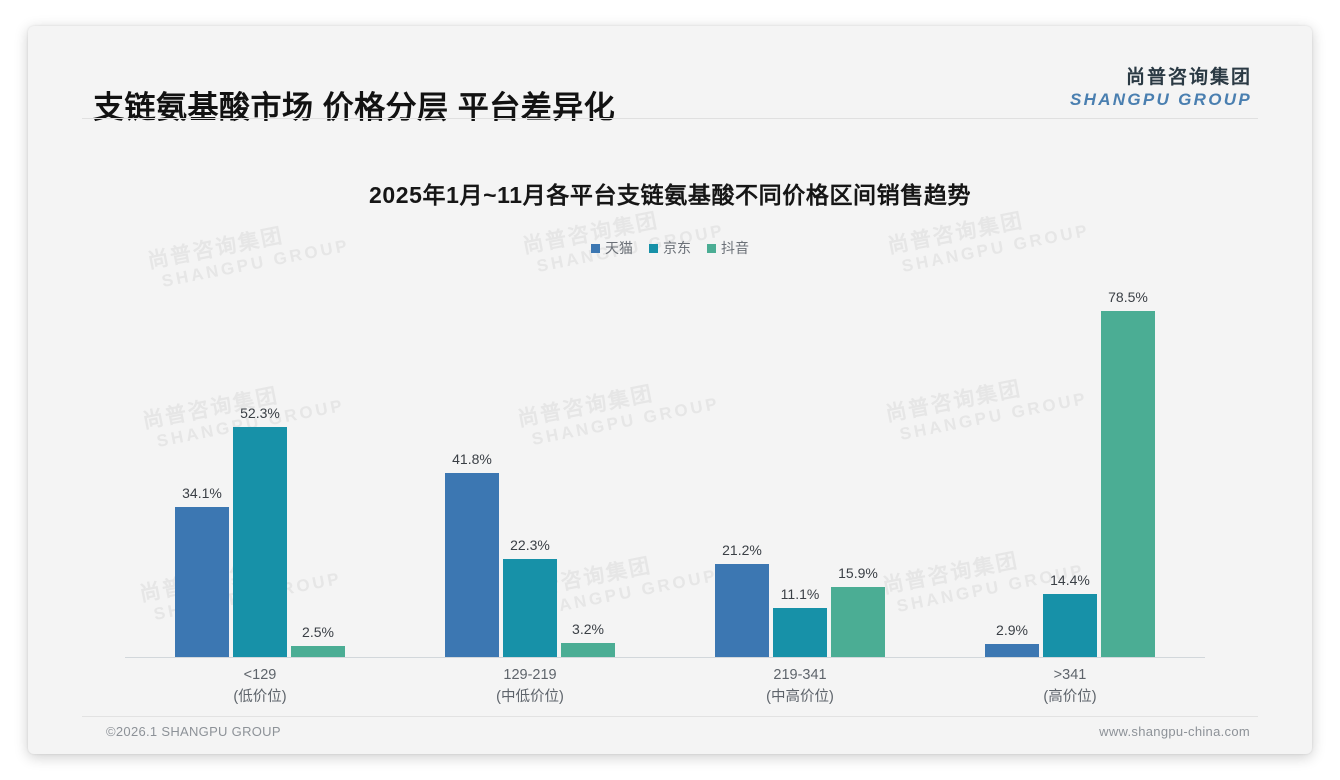 The width and height of the screenshot is (1340, 780). Describe the element at coordinates (677, 248) in the screenshot. I see `legend-label: 京东` at that location.